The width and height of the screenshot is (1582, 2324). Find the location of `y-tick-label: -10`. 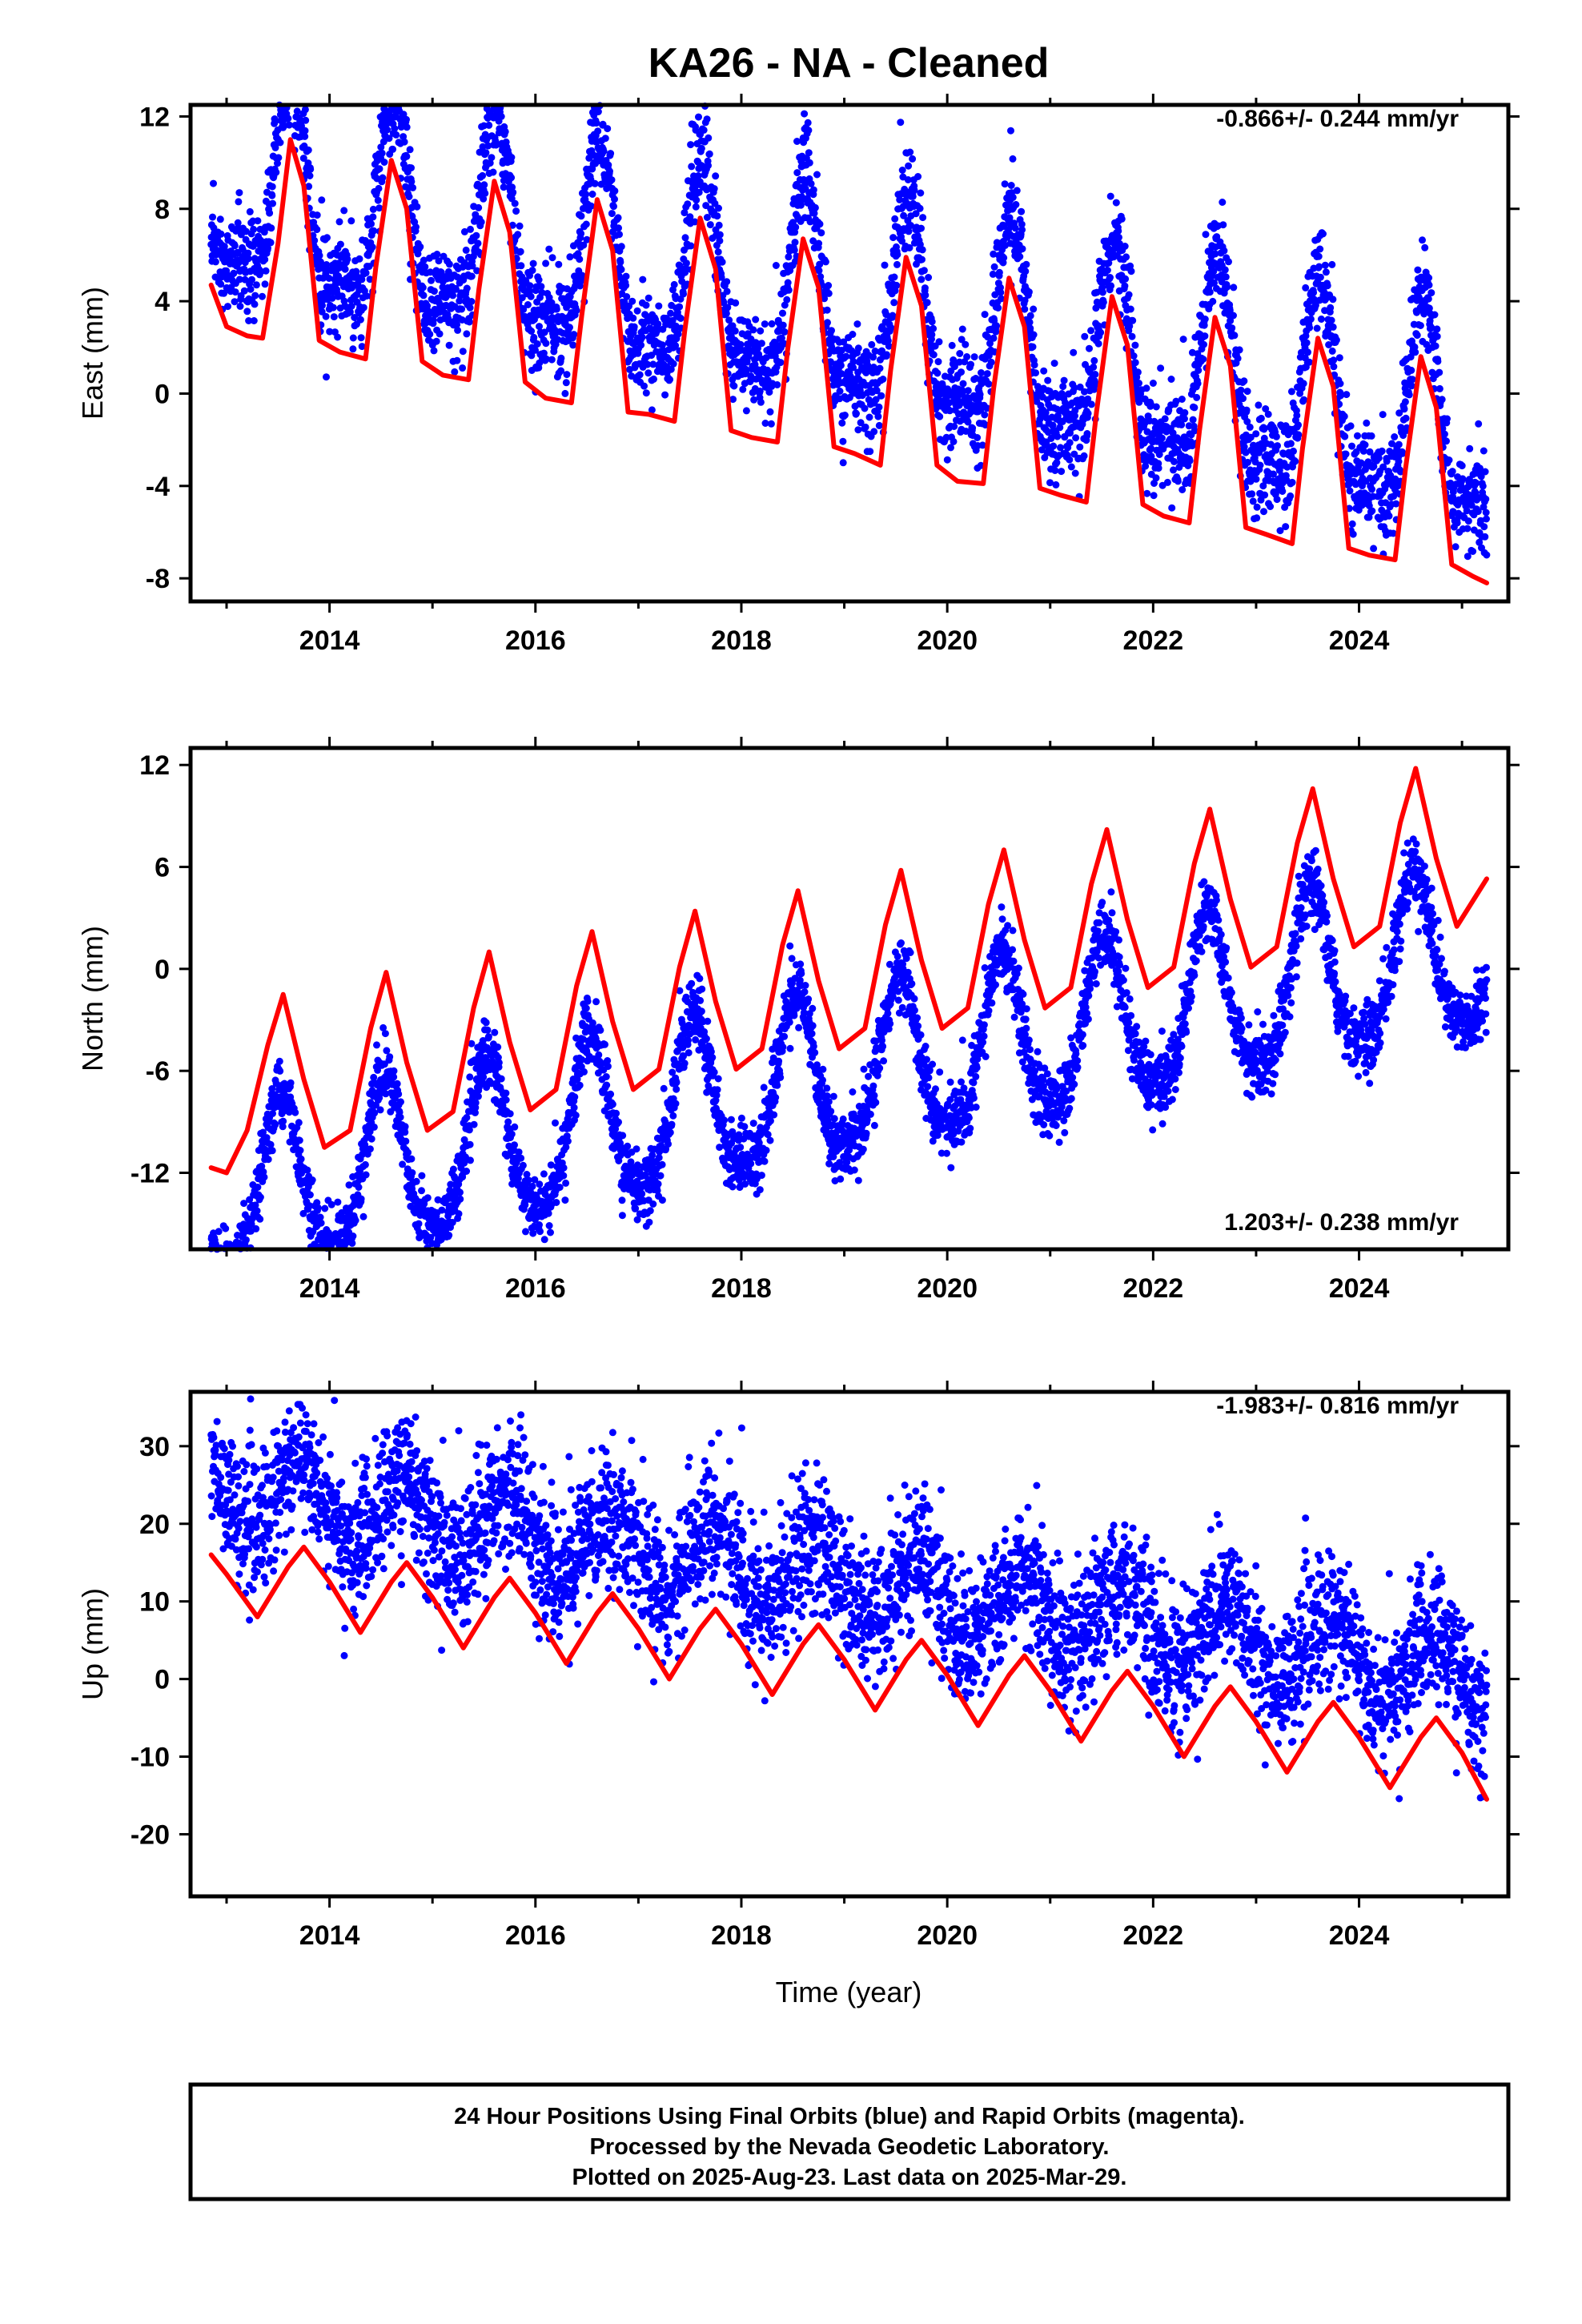

y-tick-label: -10 is located at coordinates (150, 1758).